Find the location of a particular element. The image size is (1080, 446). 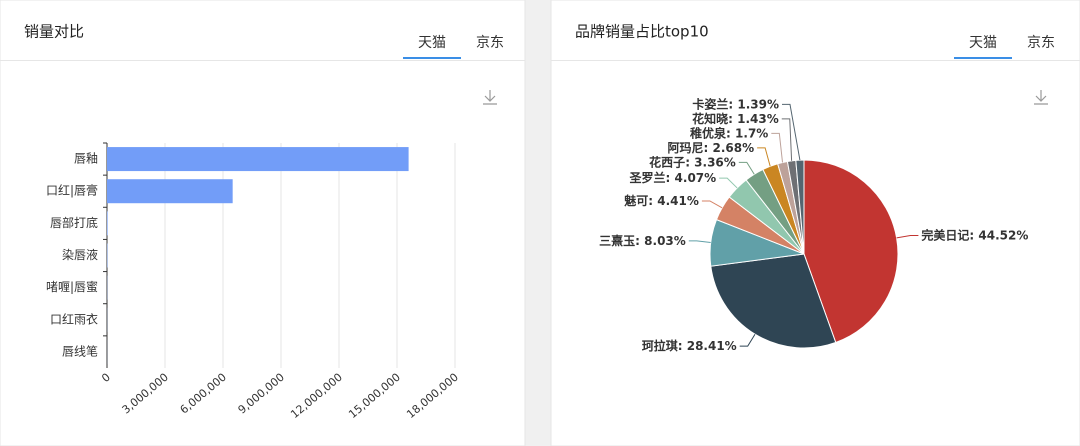

label-name: 稚优泉 is located at coordinates (708, 132).